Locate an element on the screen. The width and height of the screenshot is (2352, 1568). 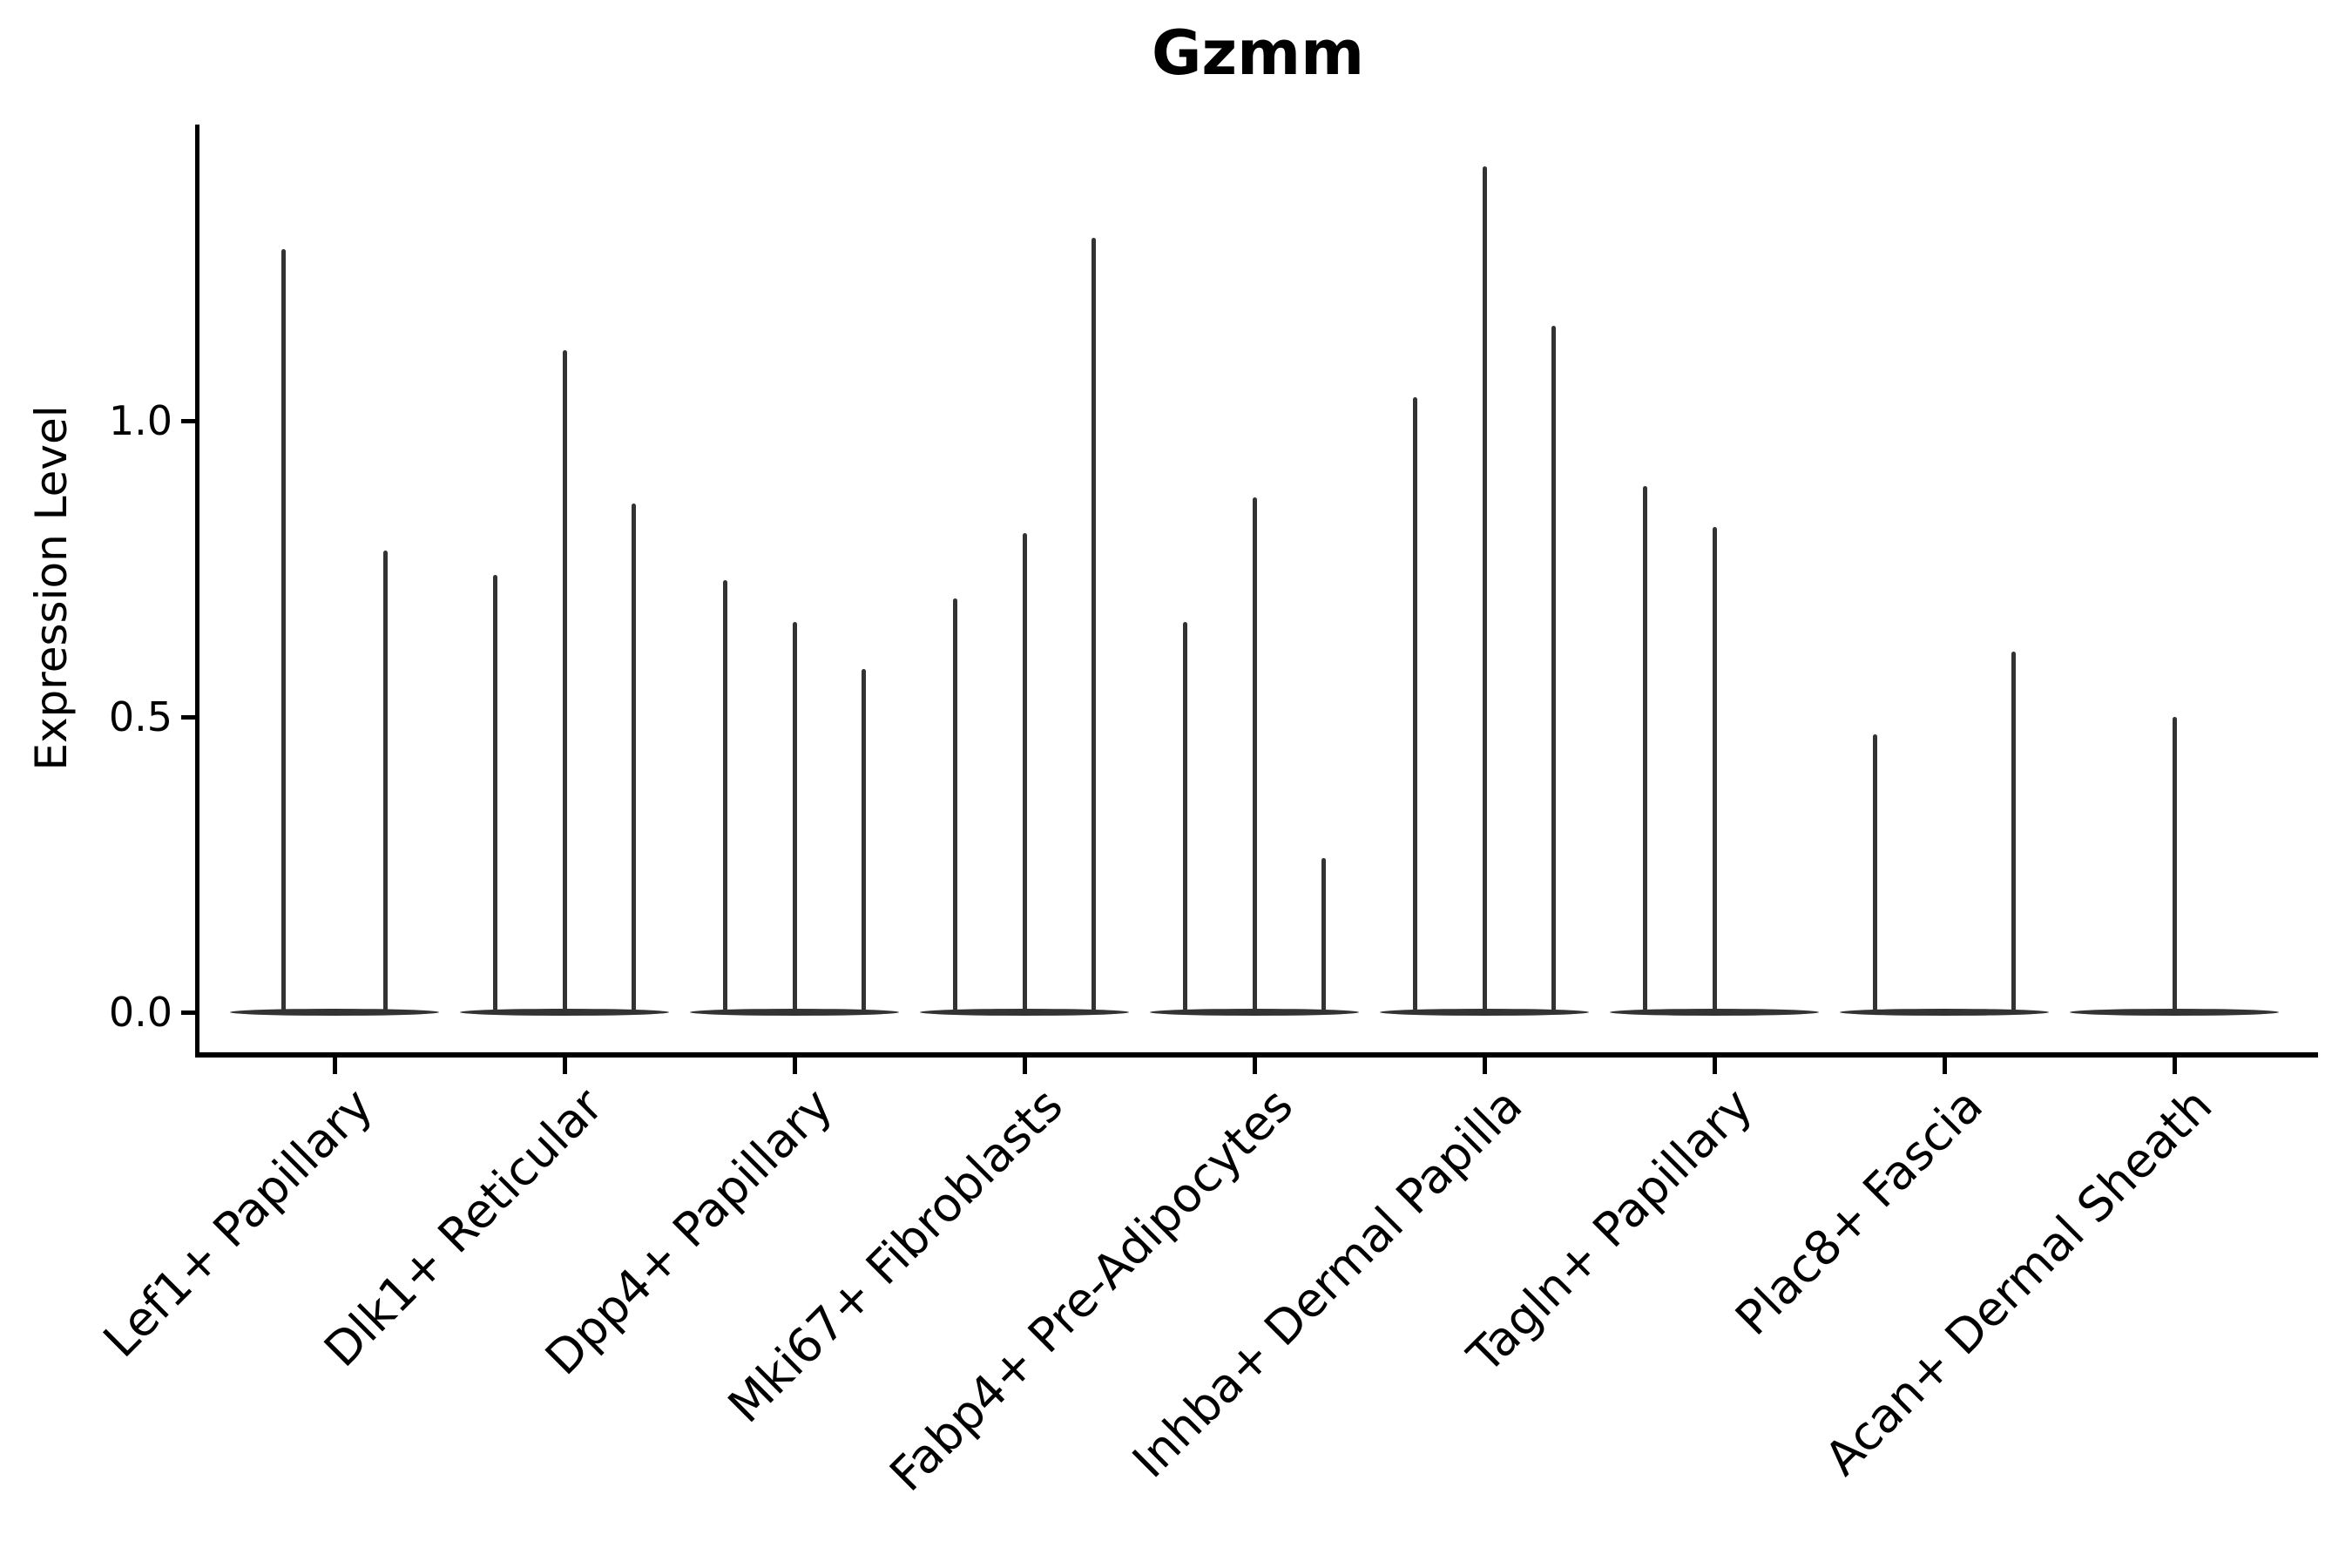
y-axis-spine is located at coordinates (197, 591).